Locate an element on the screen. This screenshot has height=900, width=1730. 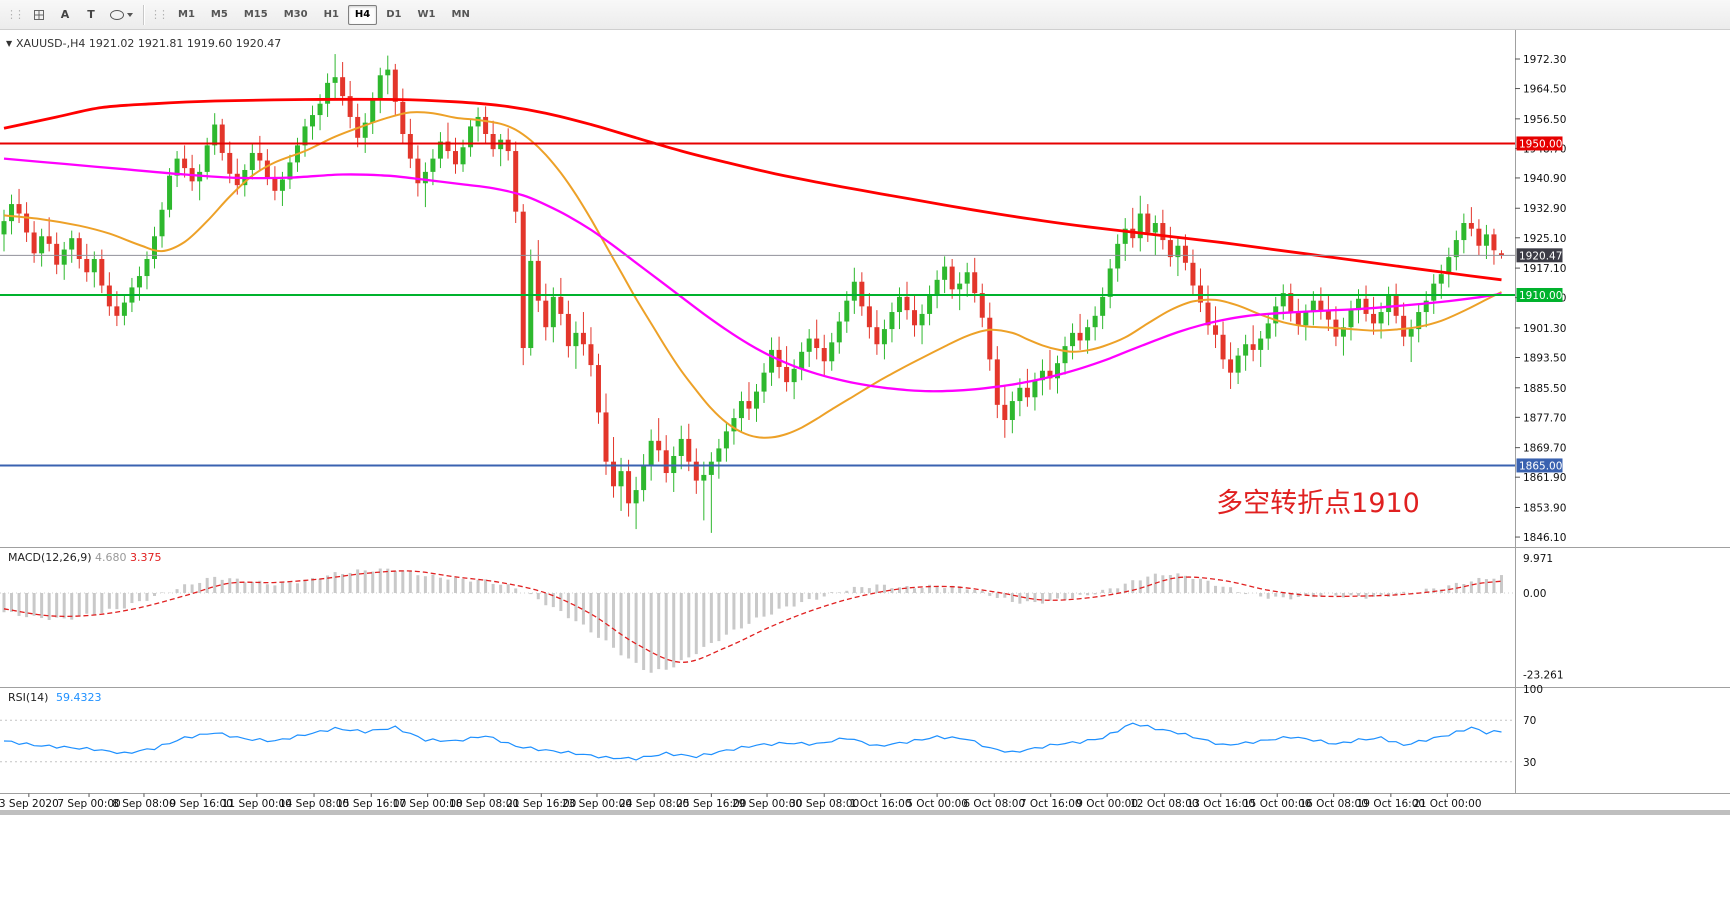
price-badge-1950.00 is located at coordinates (1539, 143).